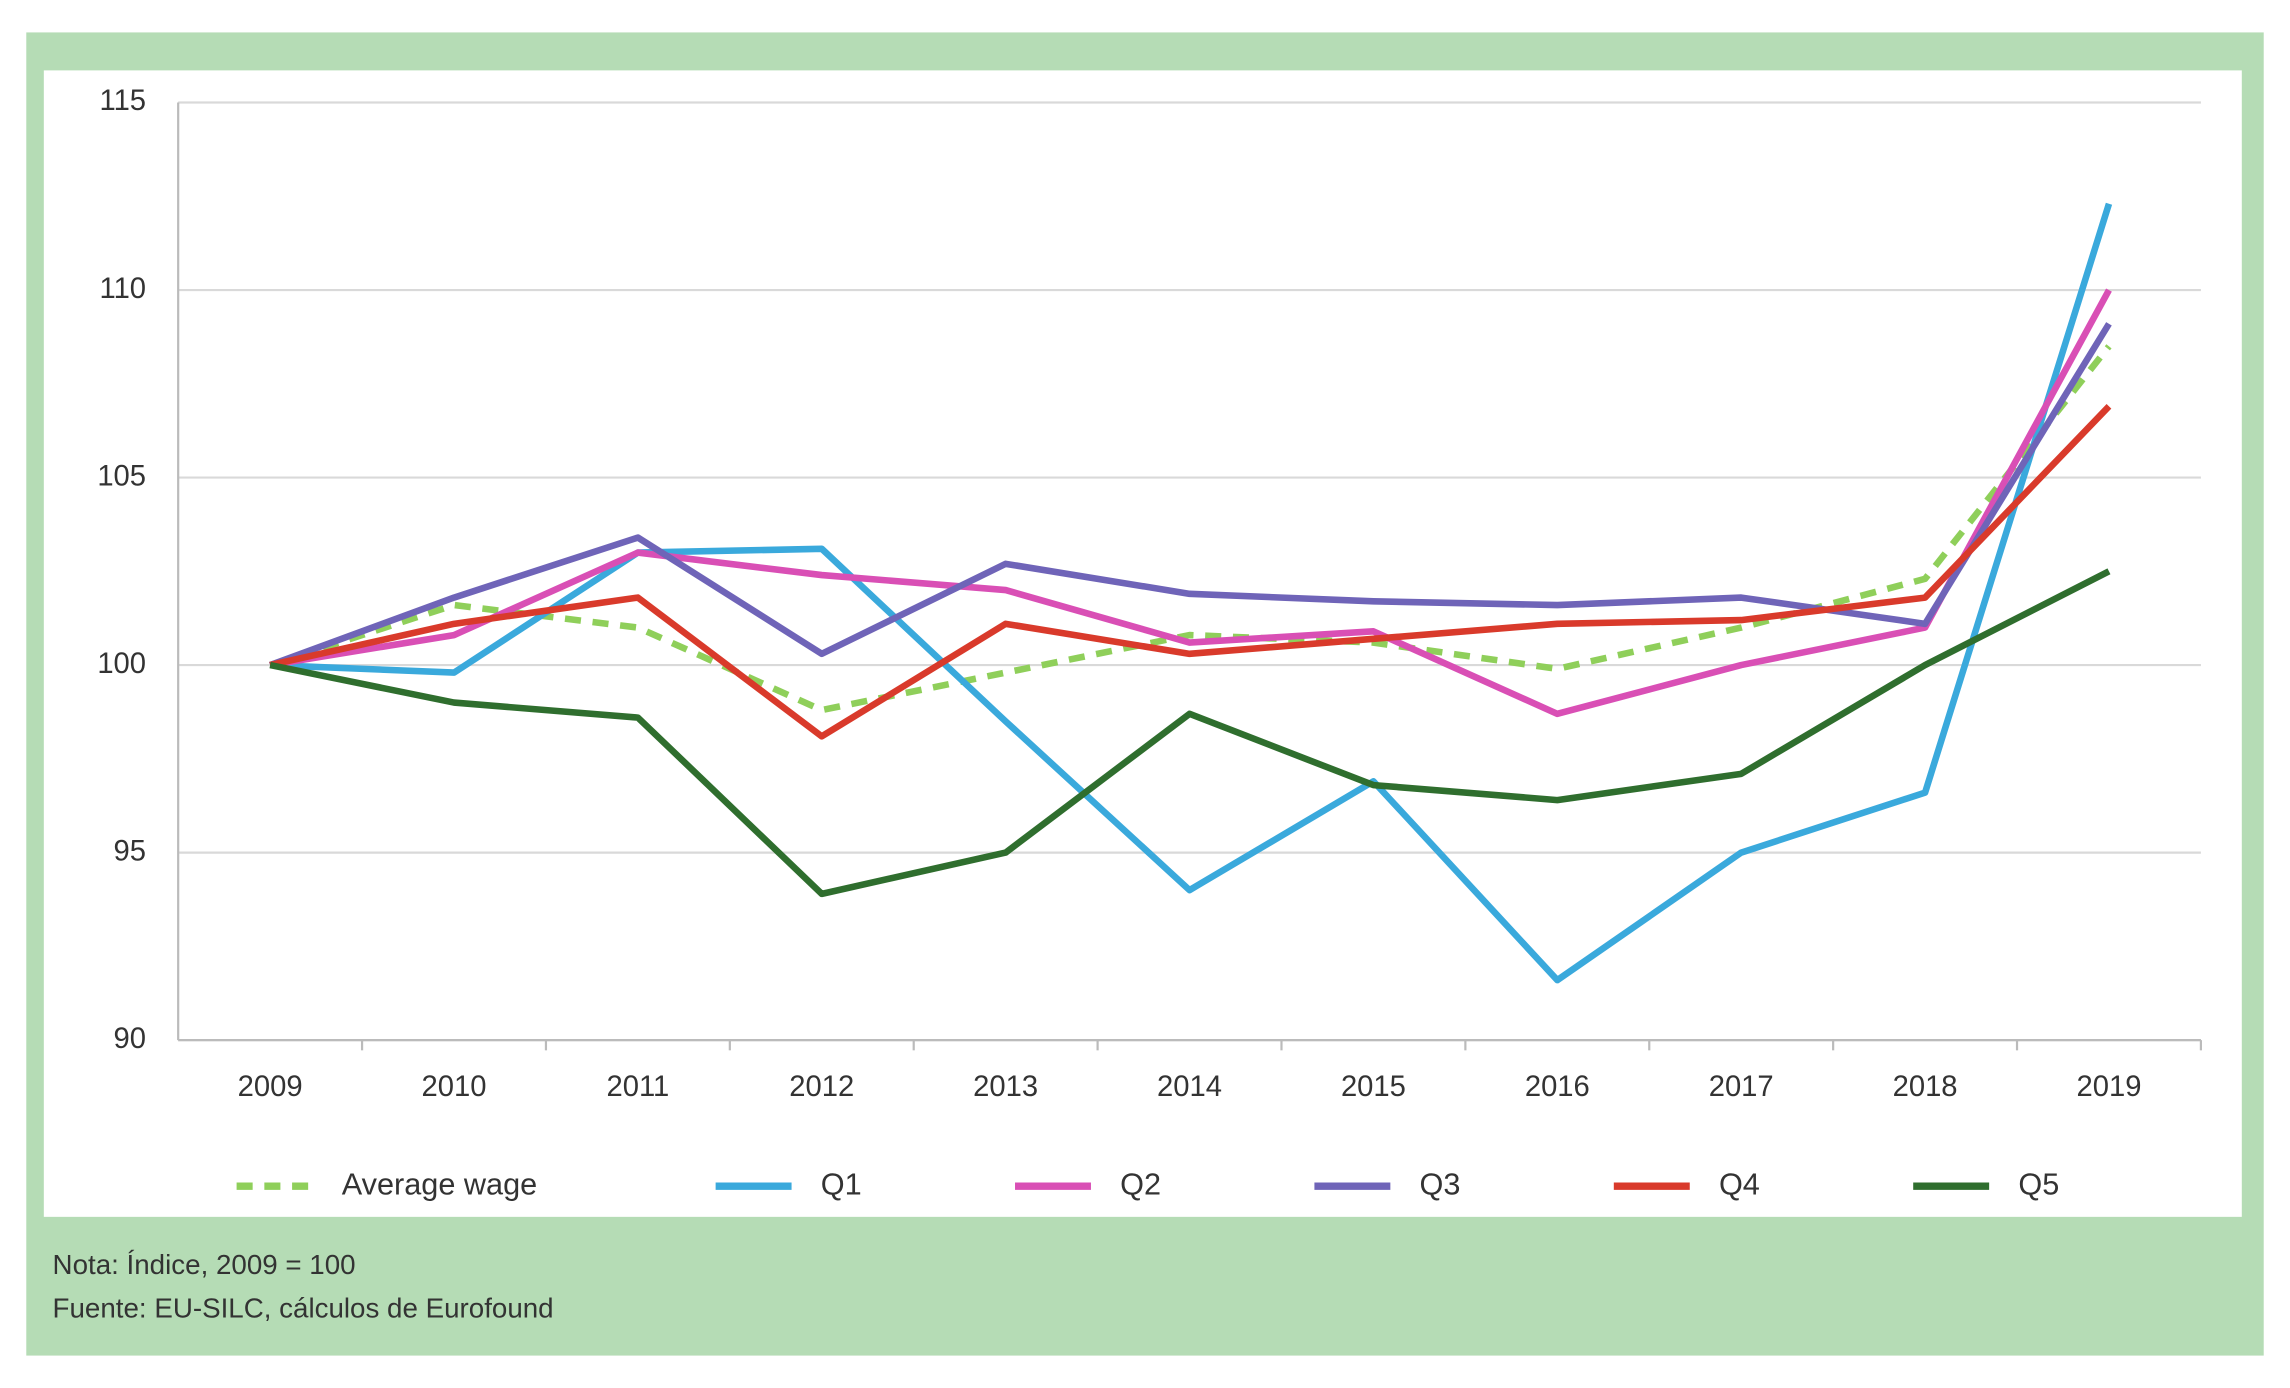 The image size is (2290, 1388). I want to click on x-tick-label: 2010, so click(454, 1087).